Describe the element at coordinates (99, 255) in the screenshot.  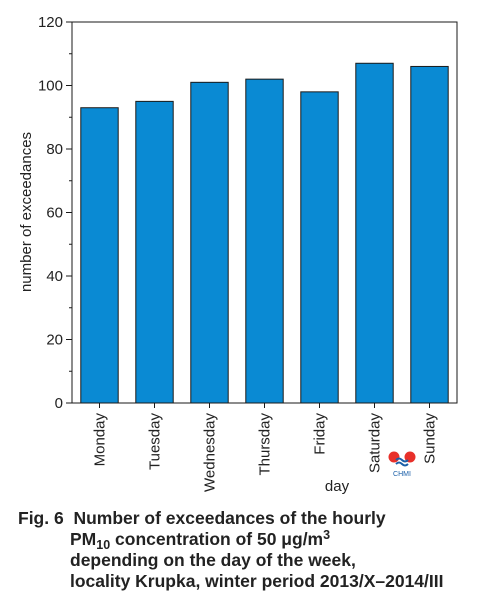
I see `bar-monday` at that location.